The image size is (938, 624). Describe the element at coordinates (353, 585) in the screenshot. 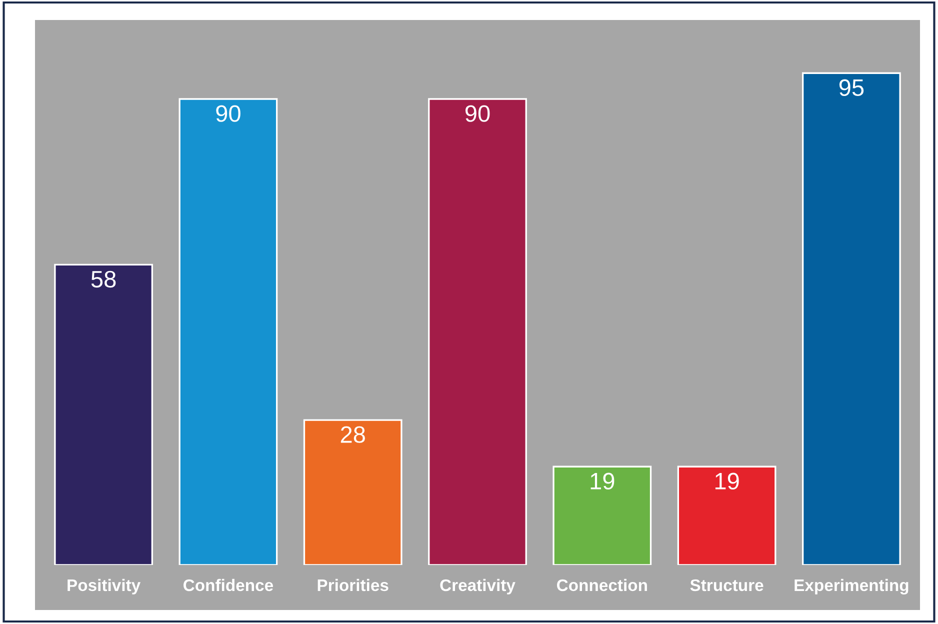

I see `x-tick-label: Priorities` at that location.